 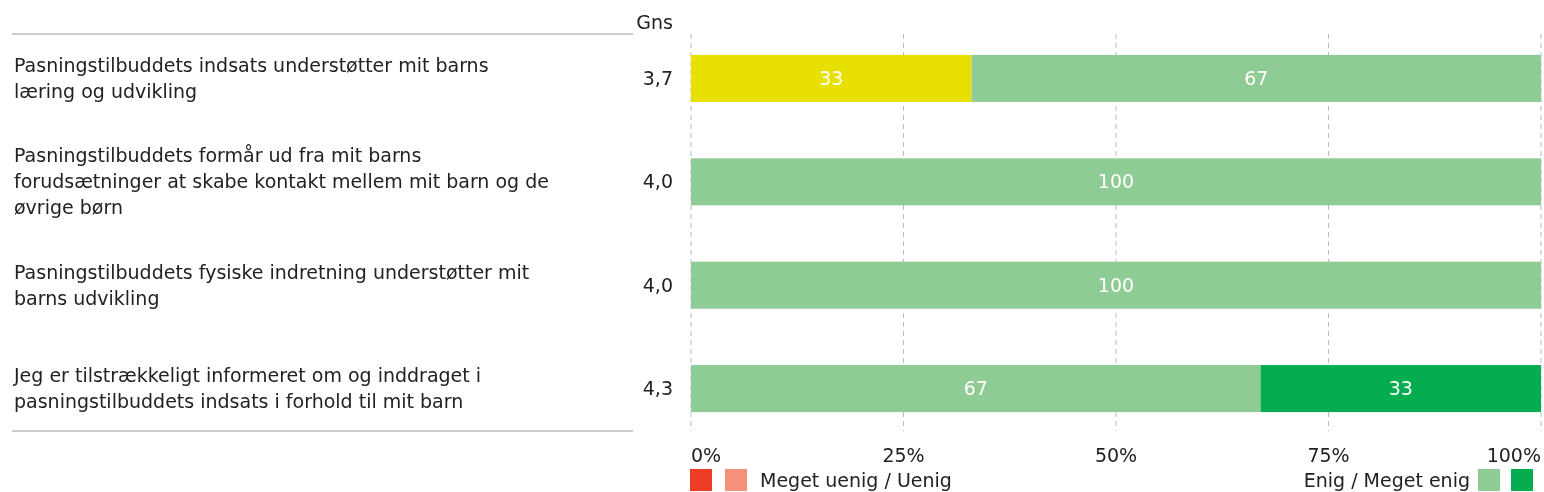 I want to click on x-tick-label: 75%, so click(x=1328, y=454).